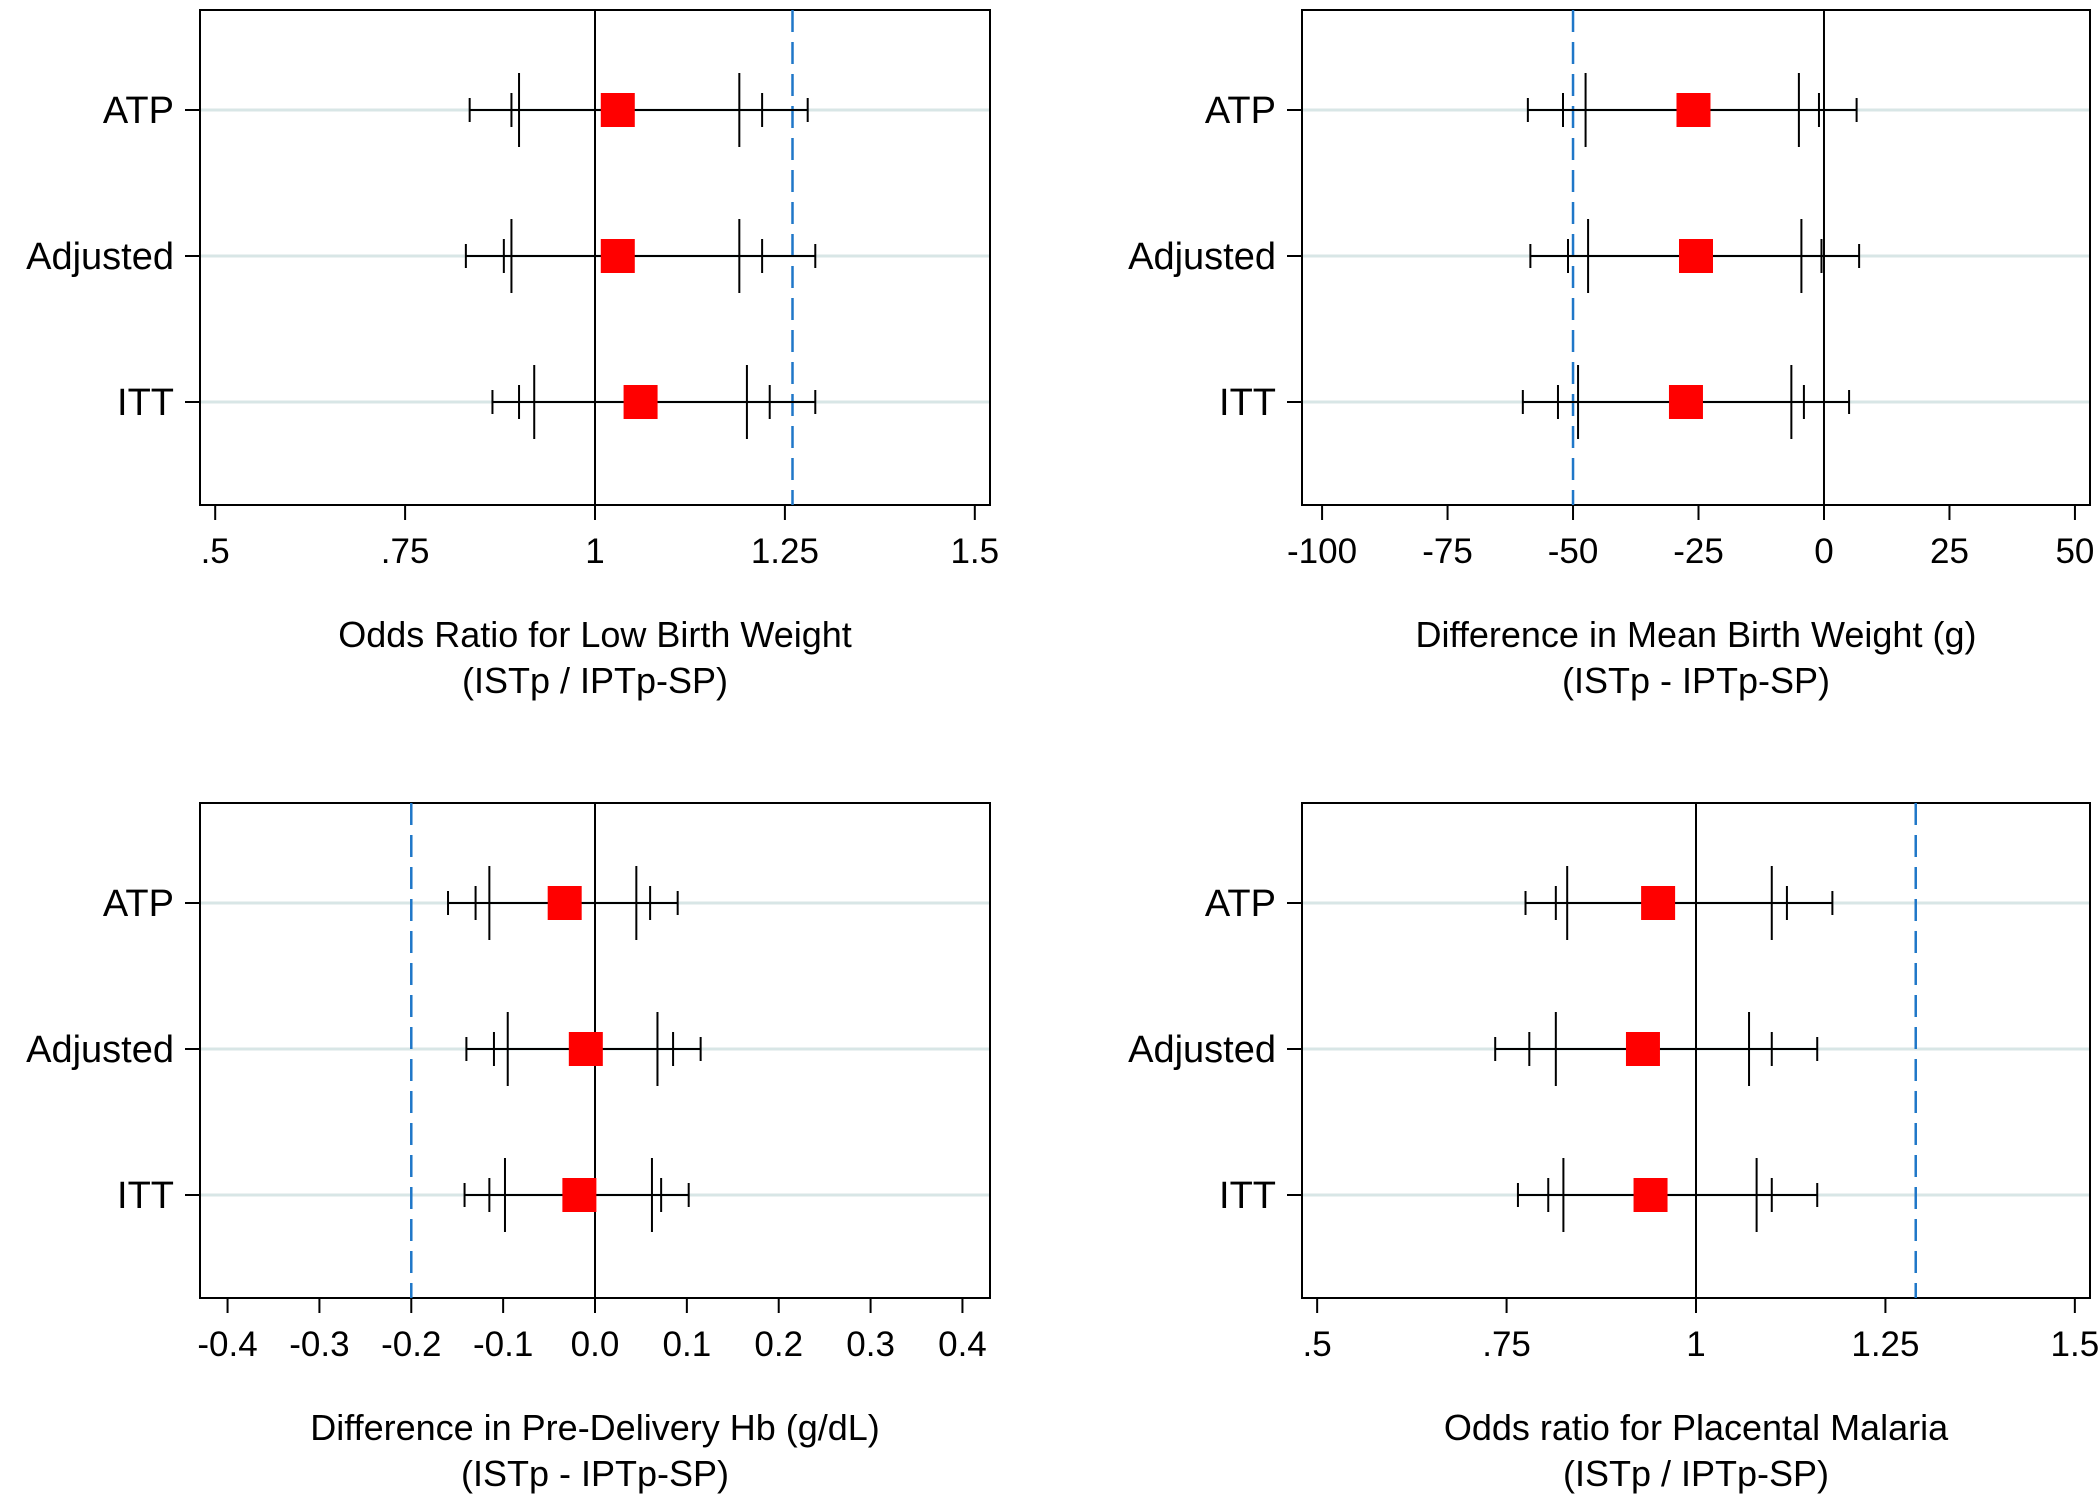  Describe the element at coordinates (319, 1344) in the screenshot. I see `x-tick-label: -0.3` at that location.